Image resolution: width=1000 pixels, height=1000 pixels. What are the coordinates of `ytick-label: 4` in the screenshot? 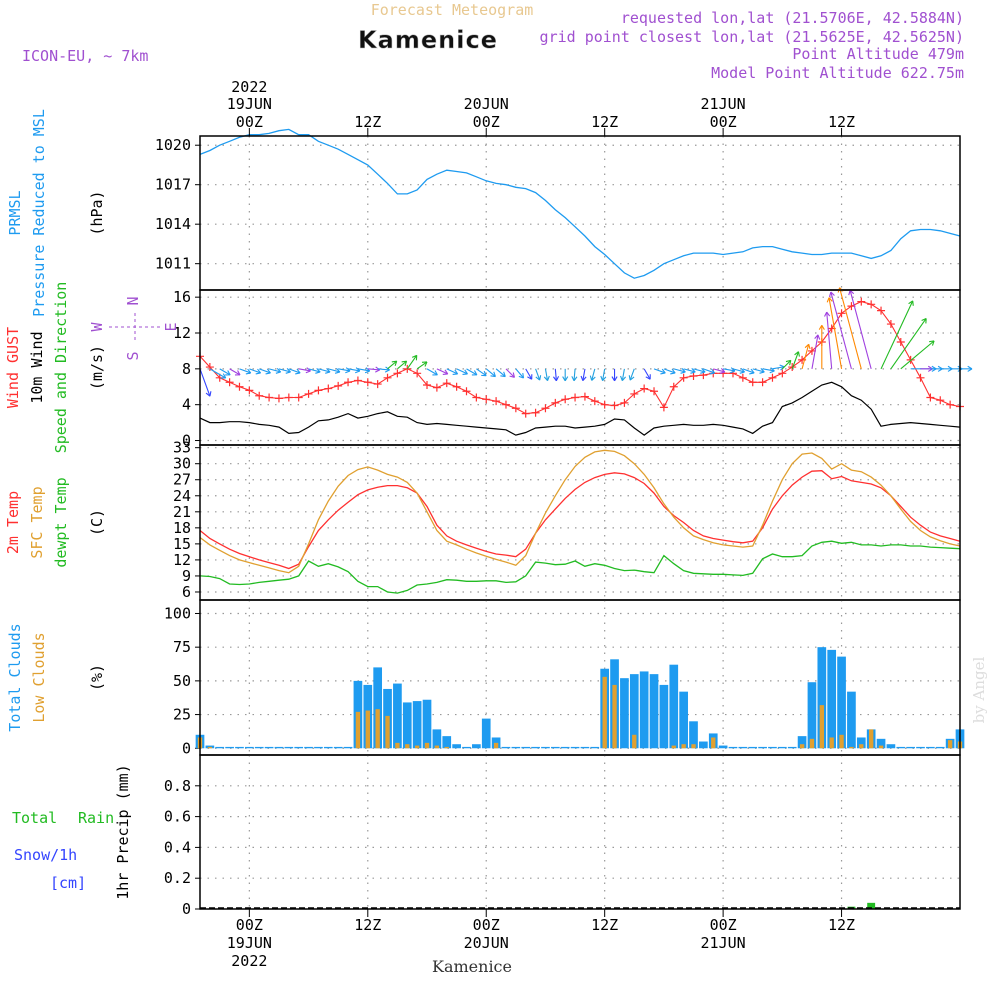 It's located at (186, 405).